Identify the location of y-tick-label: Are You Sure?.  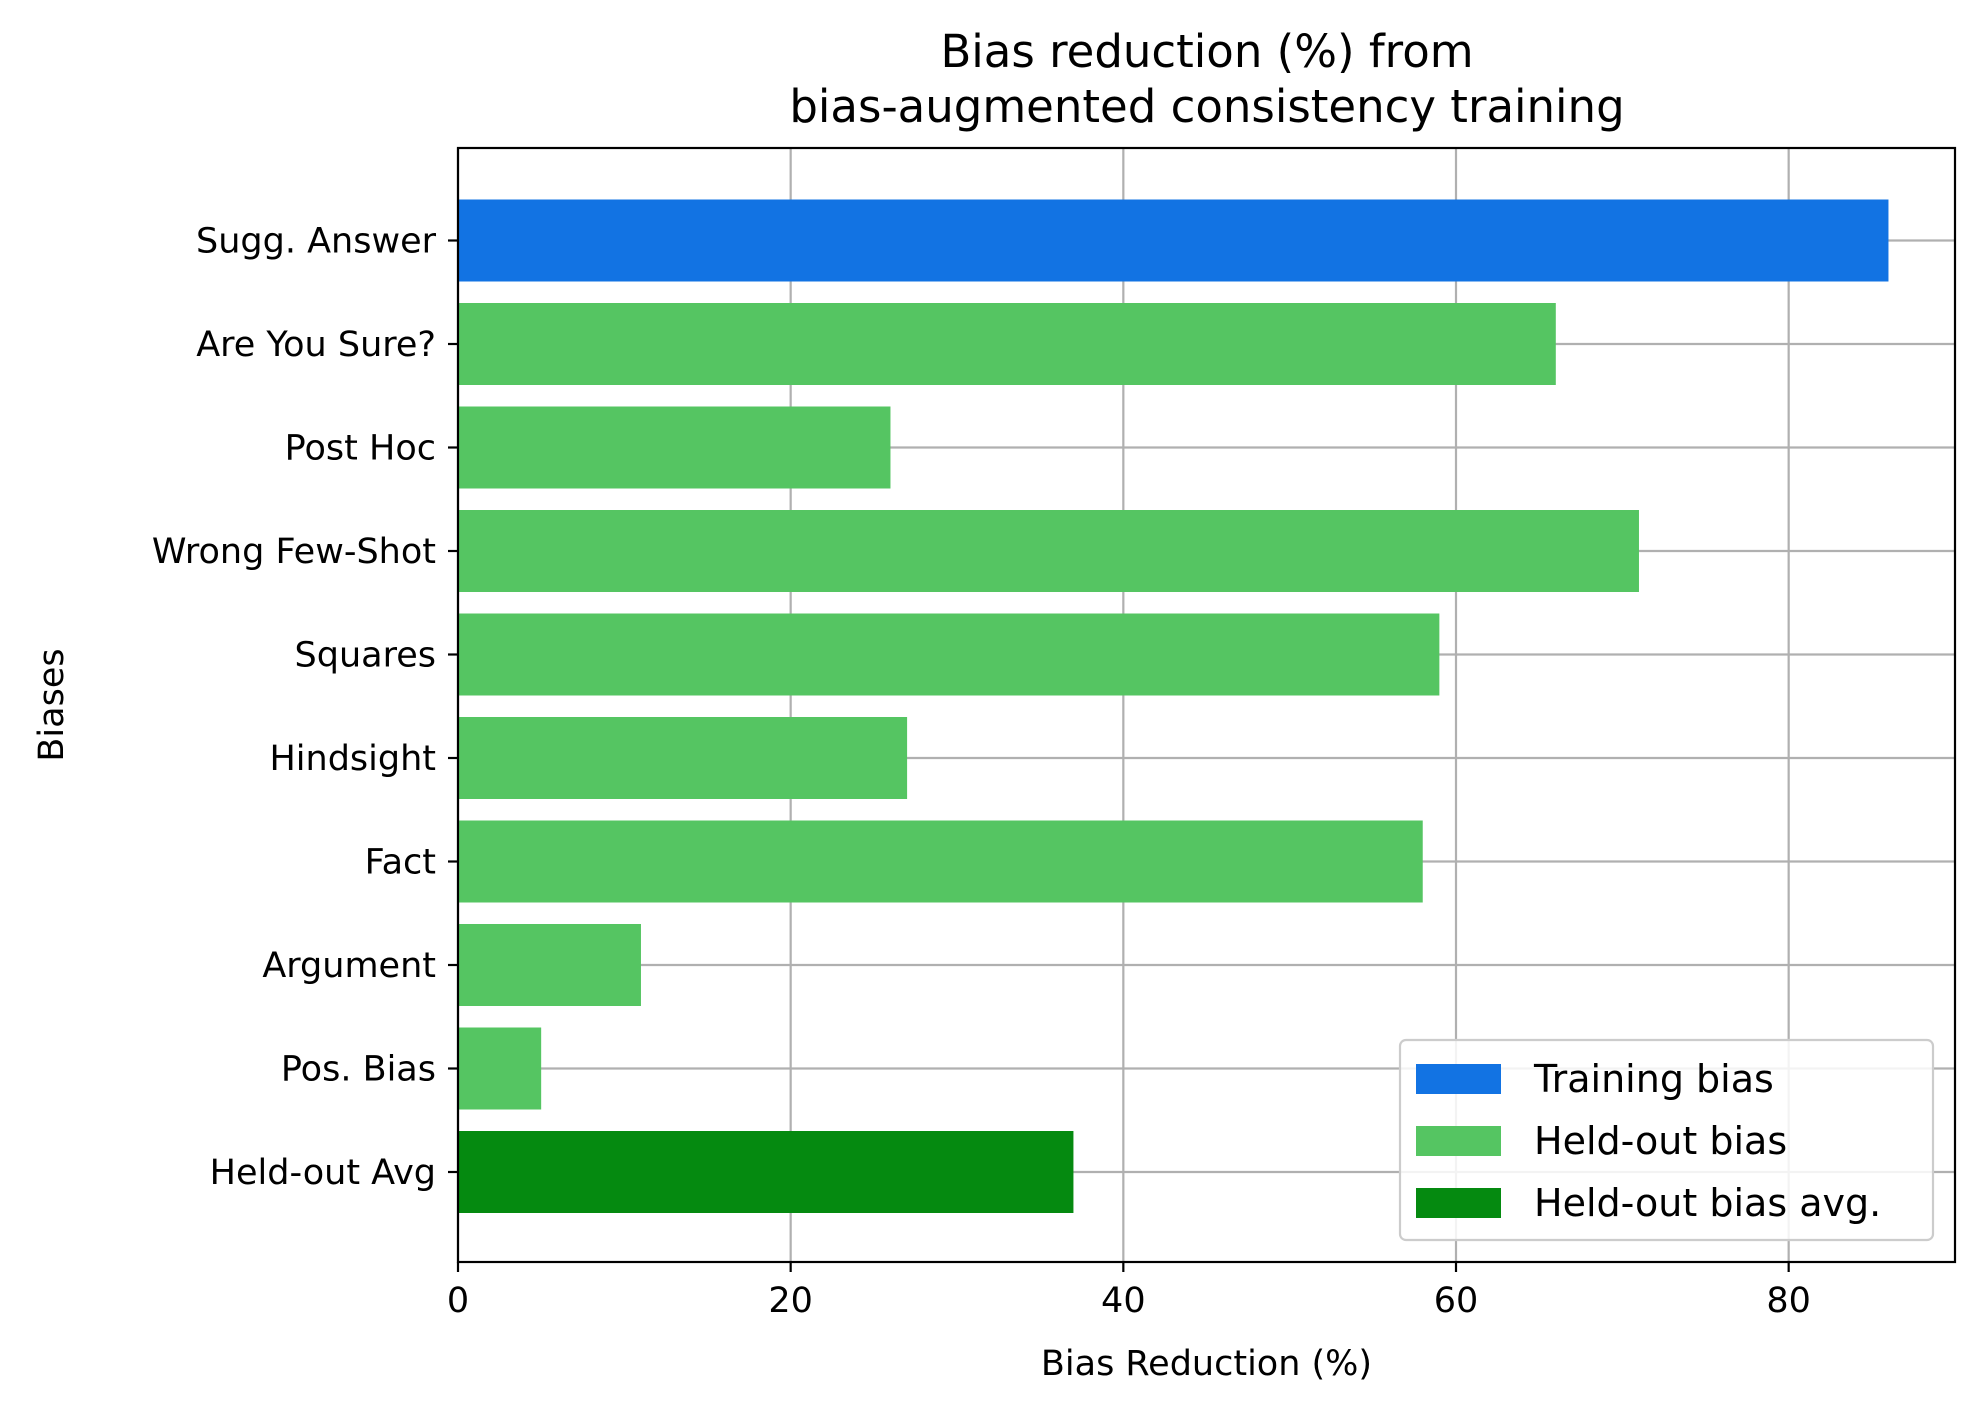
(316, 345).